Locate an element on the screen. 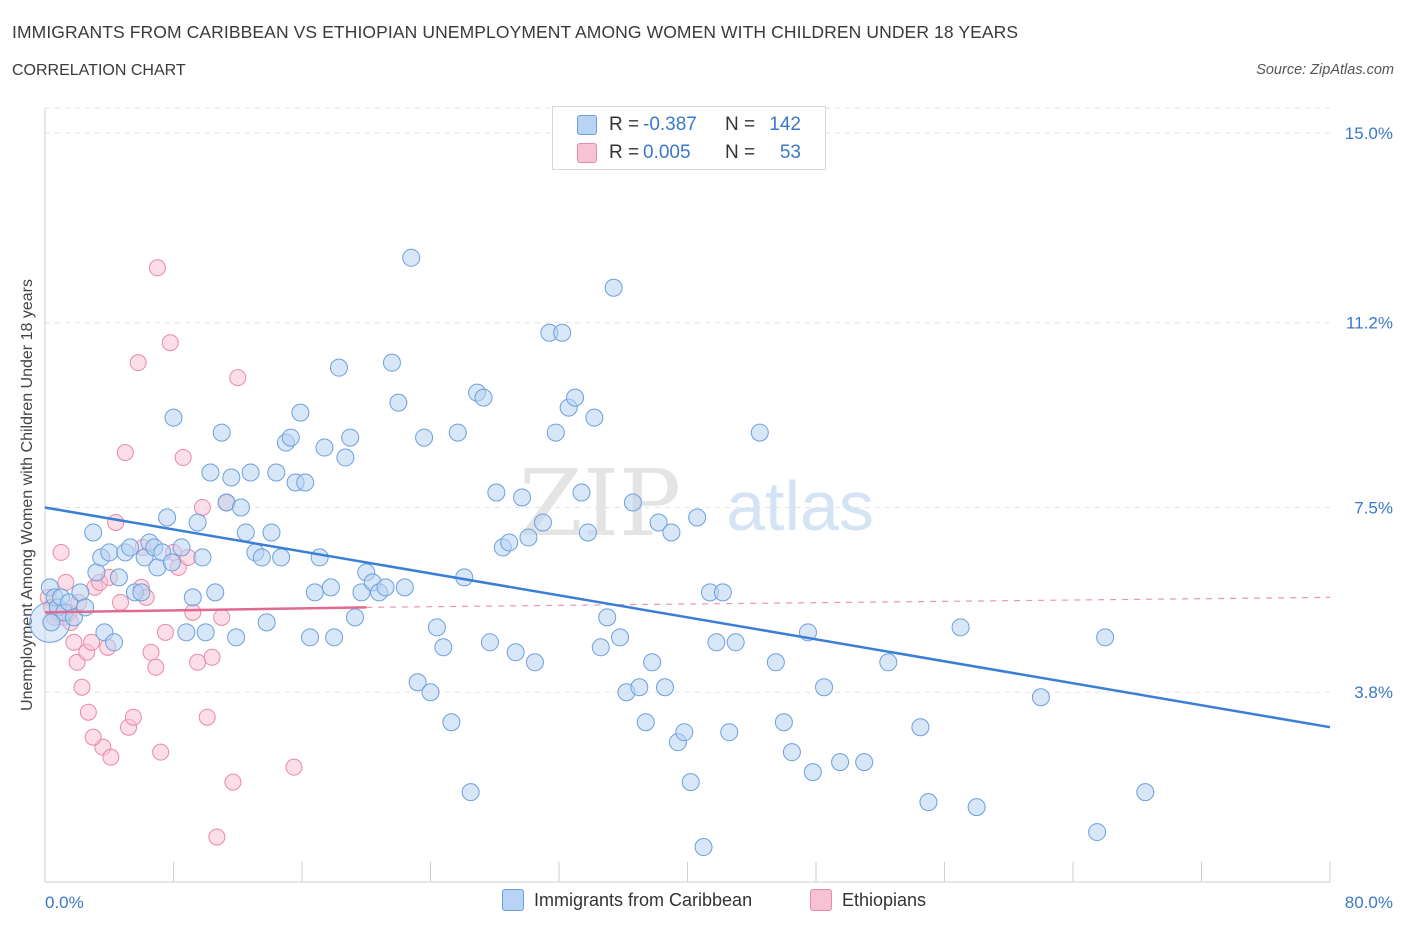  stats-row-caribbean: R = -0.387 N = 142 is located at coordinates (689, 125).